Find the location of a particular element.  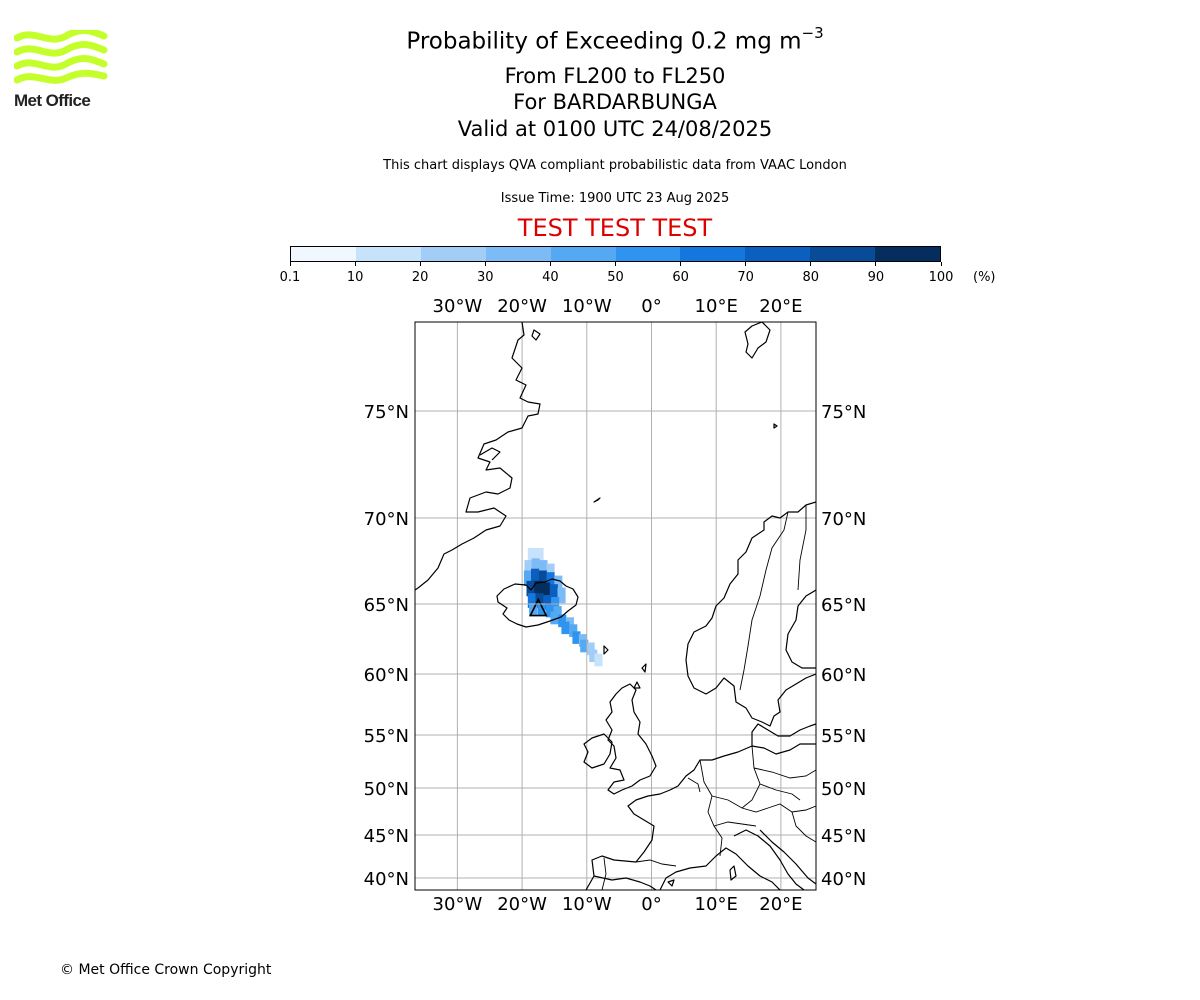

latitude-labels-right: 75°N 70°N 65°N 60°N 55°N 50°N 45°N 40°N is located at coordinates (843, 646).